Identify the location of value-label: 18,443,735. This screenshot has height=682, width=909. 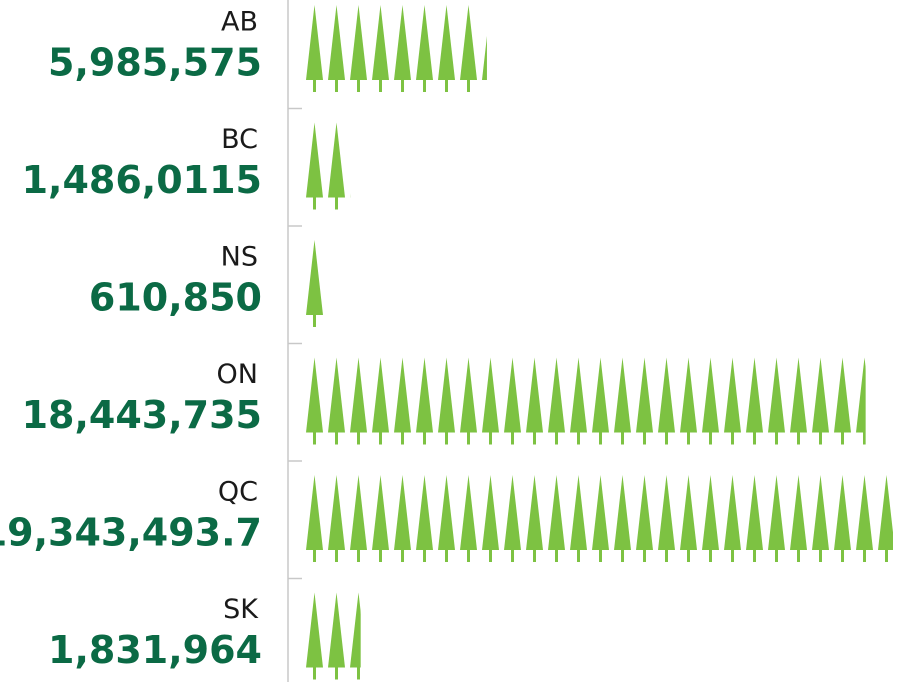
(142, 415).